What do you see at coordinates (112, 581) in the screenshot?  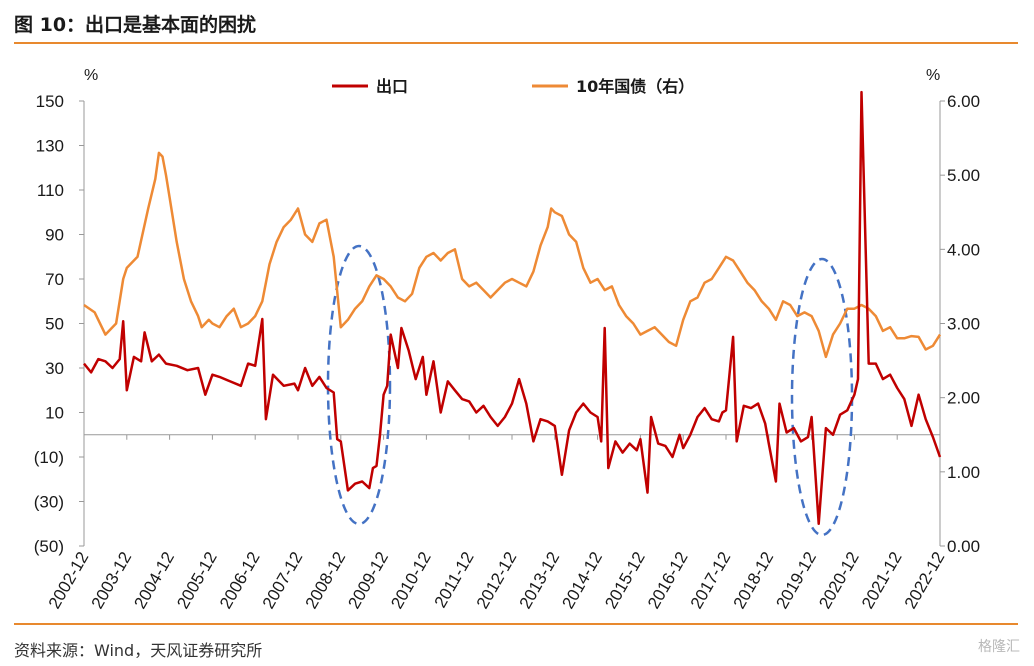 I see `x-tick-label: 2003-12` at bounding box center [112, 581].